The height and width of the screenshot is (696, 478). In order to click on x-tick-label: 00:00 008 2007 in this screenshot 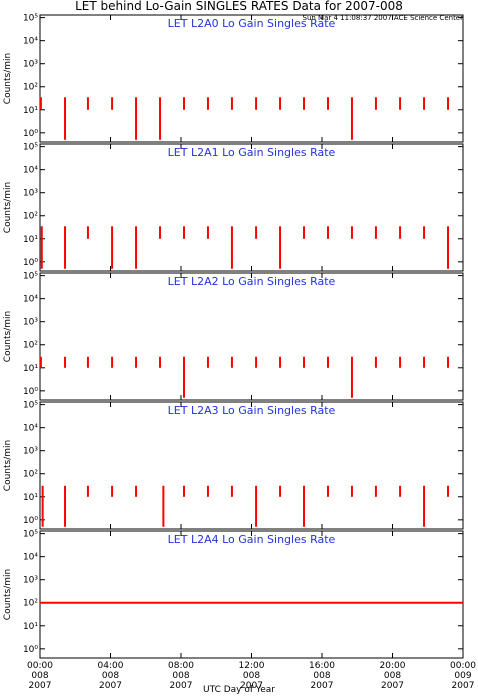, I will do `click(40, 676)`.